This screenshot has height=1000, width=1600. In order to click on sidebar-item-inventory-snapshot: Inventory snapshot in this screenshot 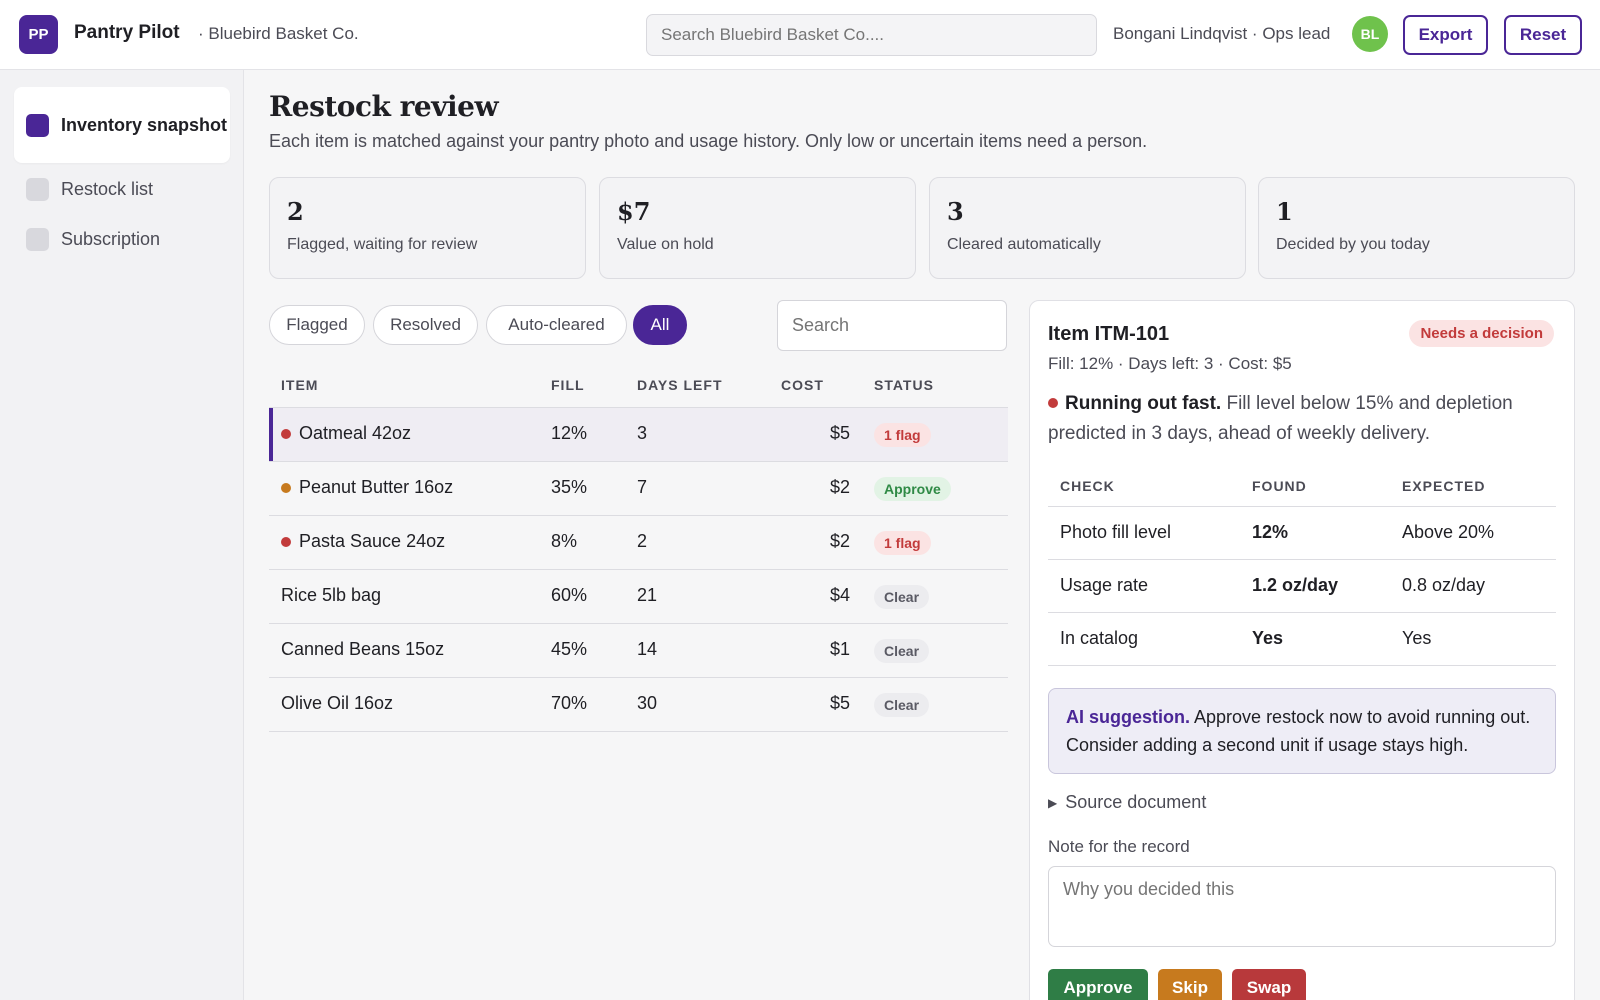, I will do `click(122, 125)`.